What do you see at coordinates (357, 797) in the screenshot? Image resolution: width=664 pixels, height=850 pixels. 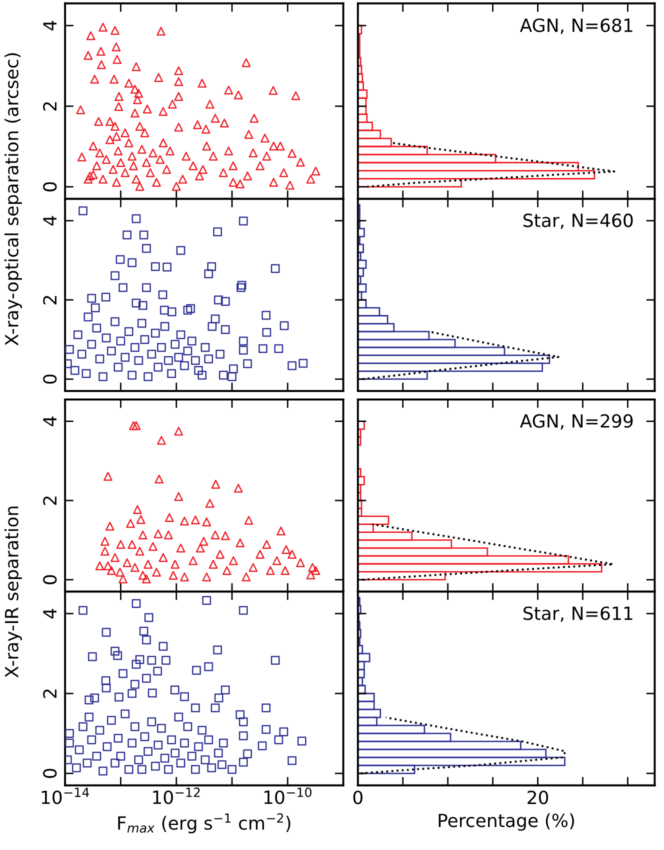 I see `x-tick-label: 0` at bounding box center [357, 797].